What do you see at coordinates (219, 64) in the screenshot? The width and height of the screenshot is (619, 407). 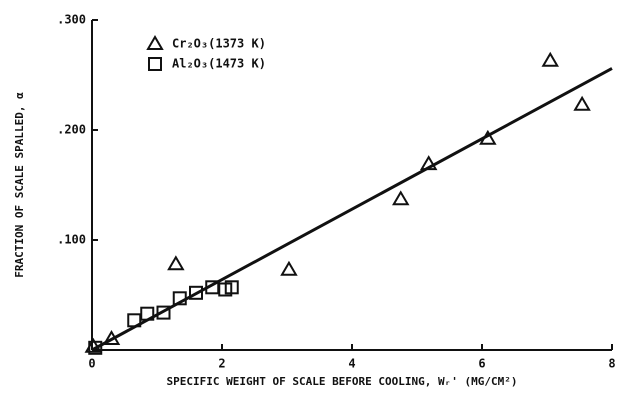 I see `legend-label: Al₂O₃(1473 K)` at bounding box center [219, 64].